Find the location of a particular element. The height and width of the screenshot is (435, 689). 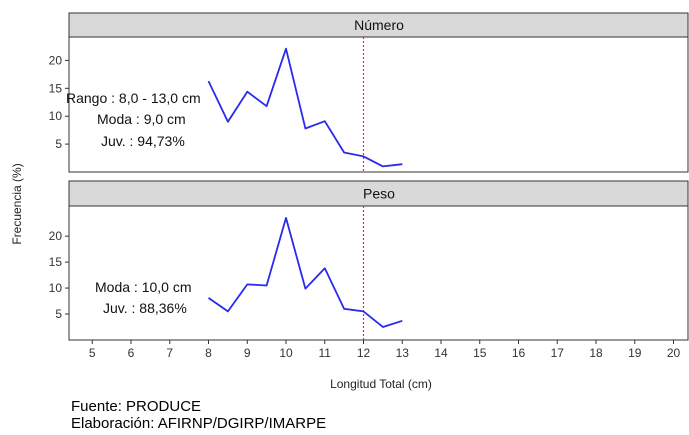

x-tick-label: 19 is located at coordinates (635, 353).